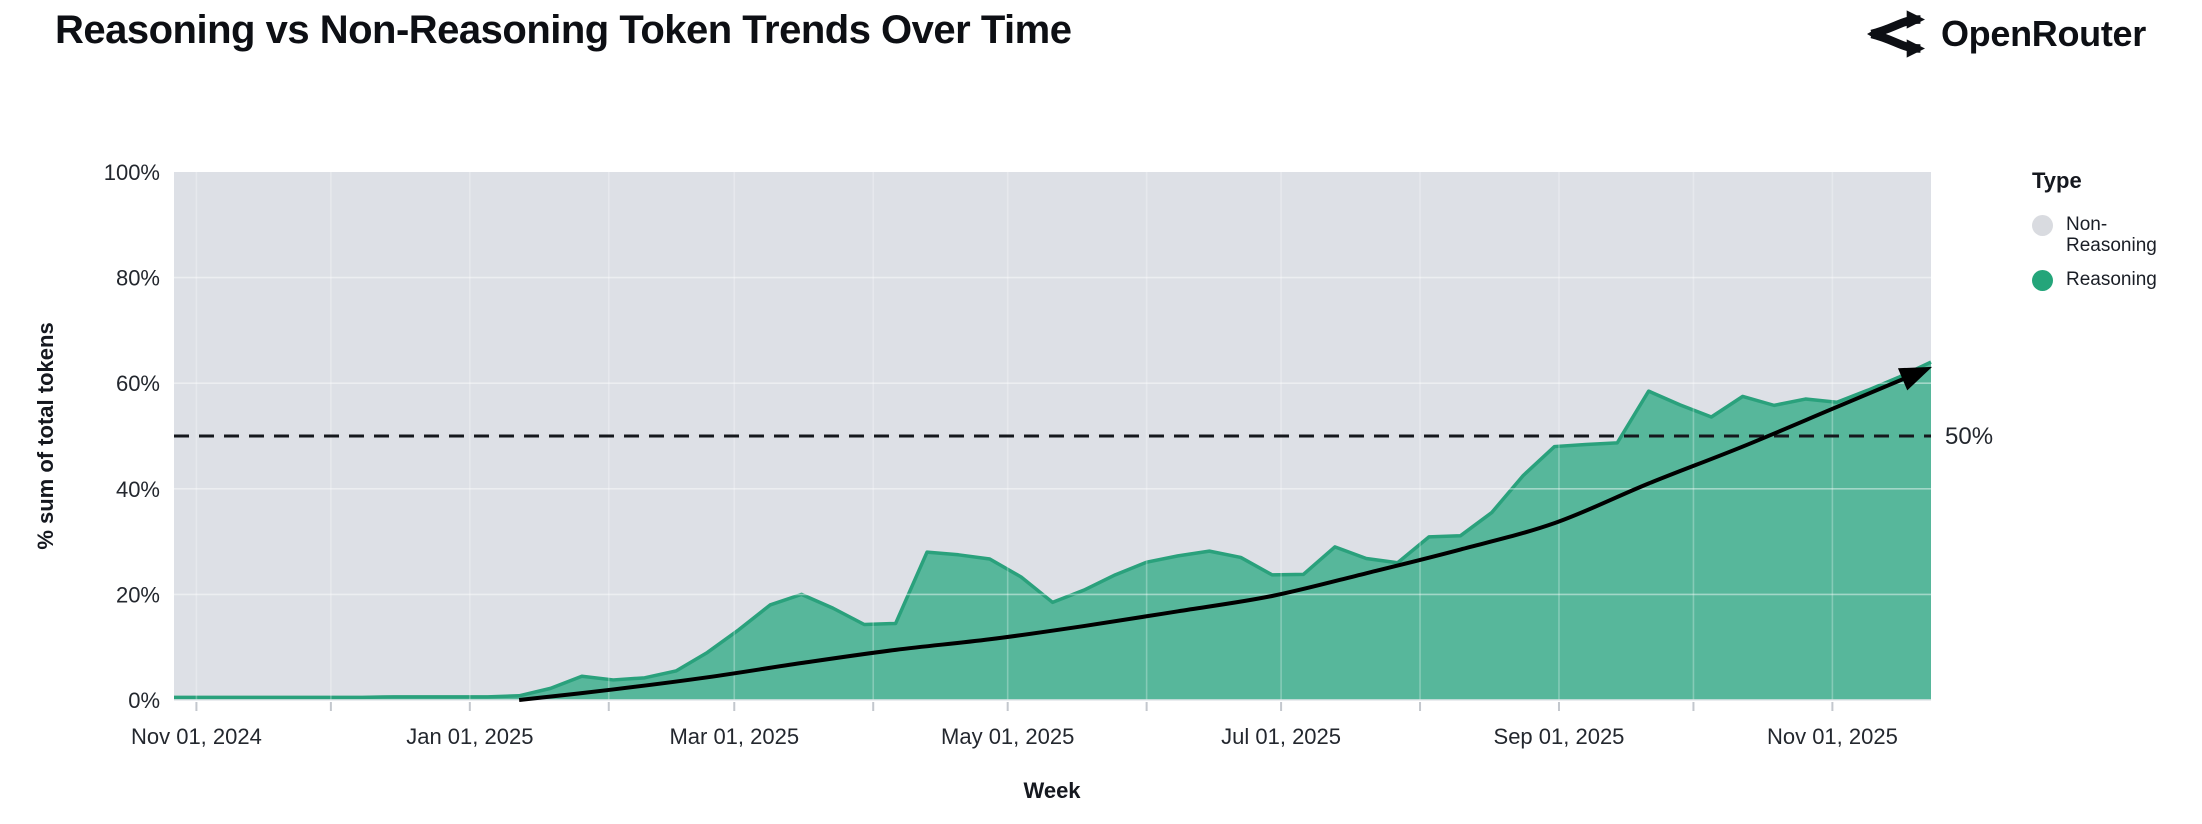  What do you see at coordinates (138, 489) in the screenshot?
I see `y-tick-label: 40%` at bounding box center [138, 489].